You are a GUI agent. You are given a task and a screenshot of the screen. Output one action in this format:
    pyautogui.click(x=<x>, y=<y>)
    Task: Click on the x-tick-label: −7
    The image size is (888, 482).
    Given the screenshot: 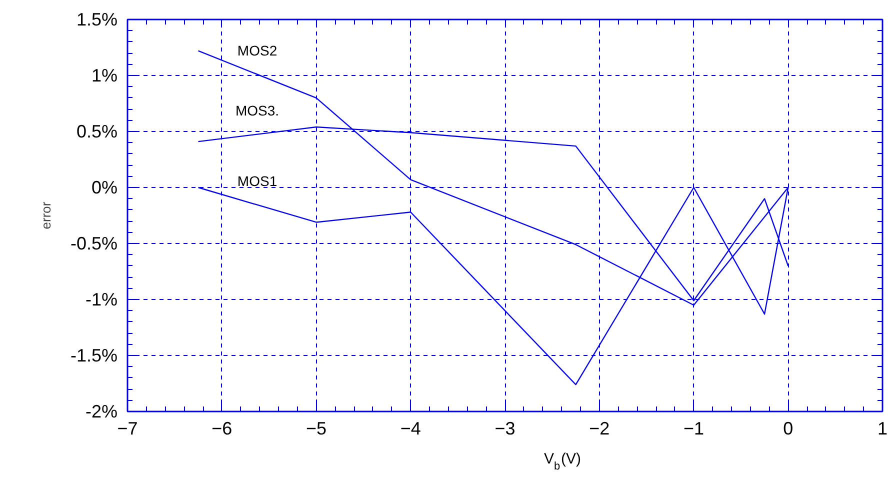 What is the action you would take?
    pyautogui.click(x=127, y=428)
    